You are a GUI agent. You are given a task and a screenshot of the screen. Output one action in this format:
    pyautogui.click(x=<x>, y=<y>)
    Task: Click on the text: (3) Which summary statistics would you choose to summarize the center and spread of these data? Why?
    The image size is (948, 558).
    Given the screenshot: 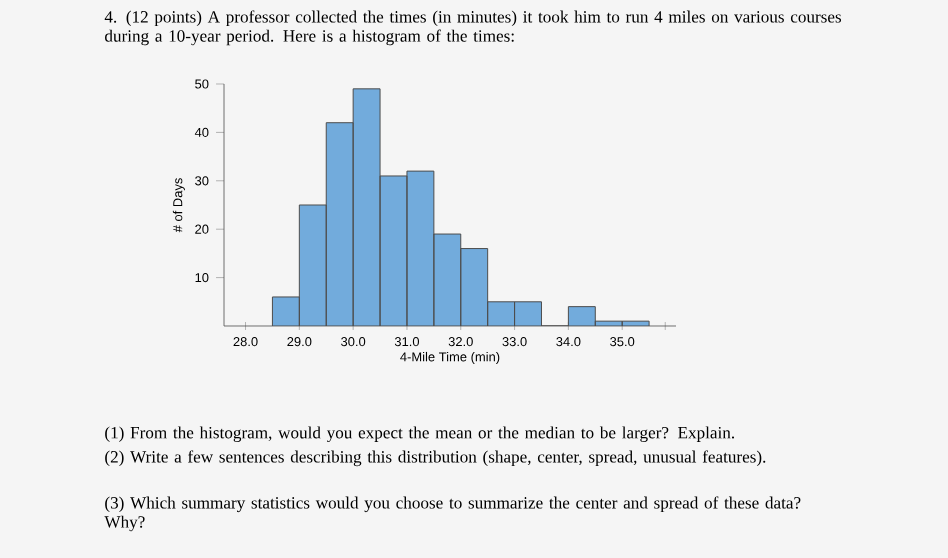 What is the action you would take?
    pyautogui.click(x=452, y=514)
    